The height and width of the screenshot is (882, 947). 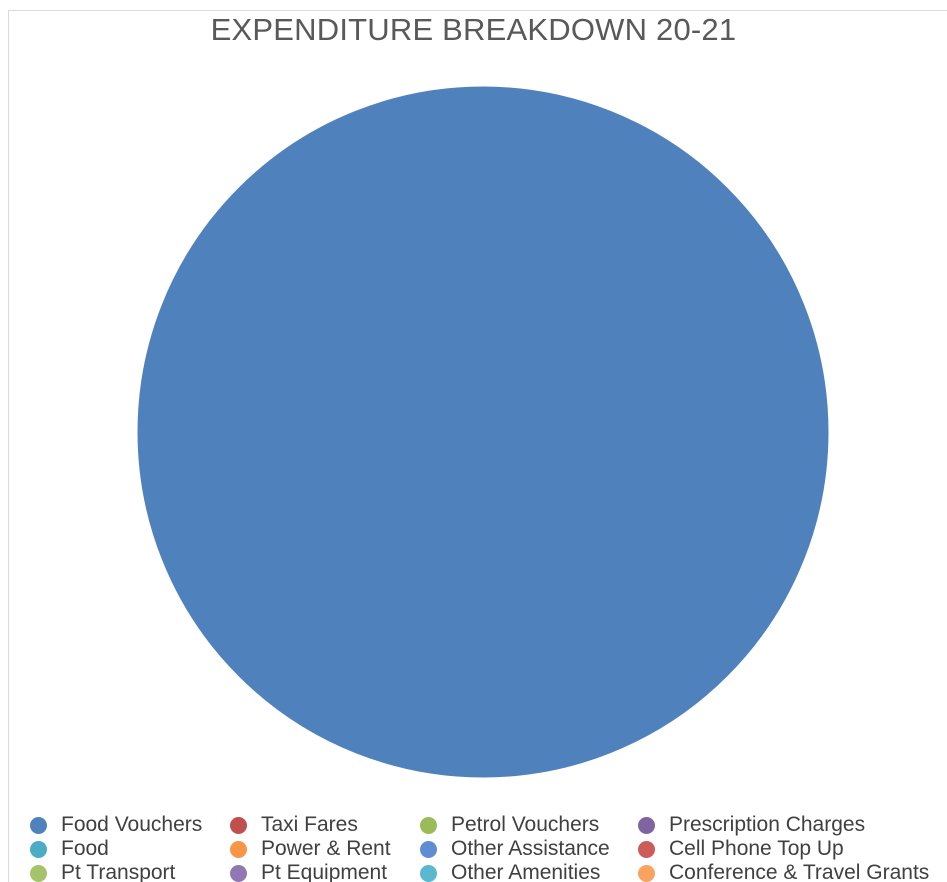 I want to click on legend-label-conference-travel-grants: Conference & Travel Grants, so click(x=799, y=871).